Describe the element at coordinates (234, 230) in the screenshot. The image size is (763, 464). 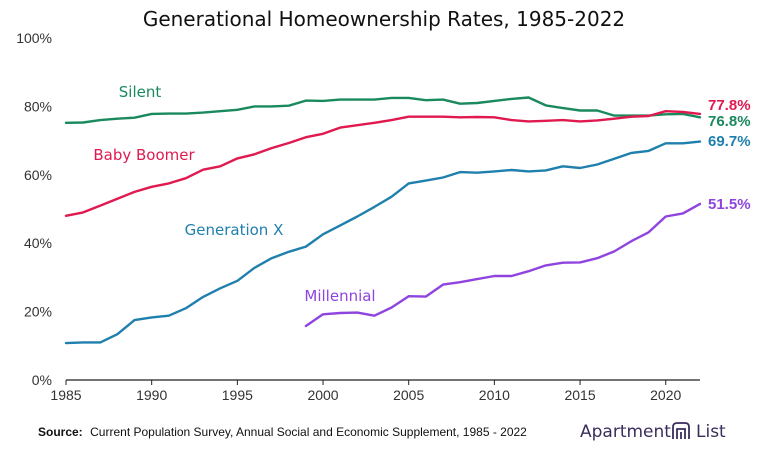
I see `series-label-generation-x: Generation X` at that location.